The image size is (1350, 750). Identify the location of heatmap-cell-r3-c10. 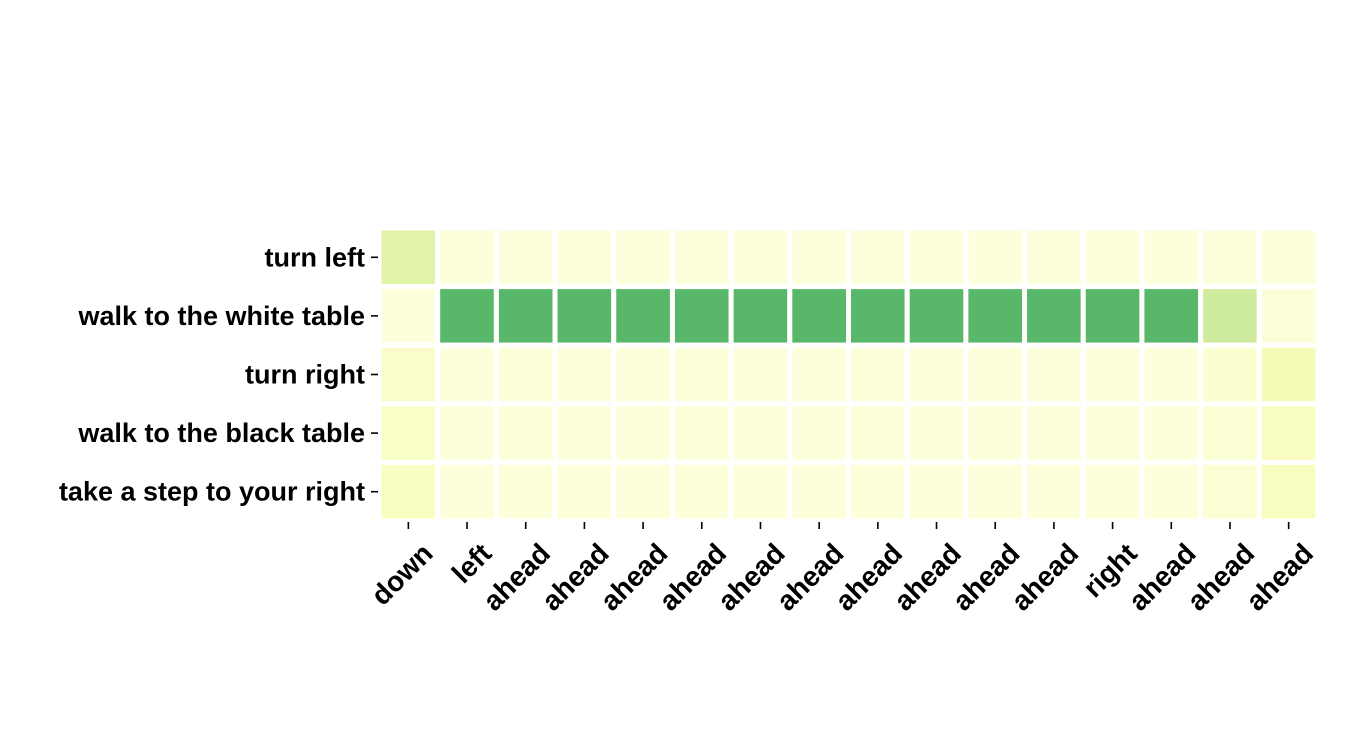
(995, 433).